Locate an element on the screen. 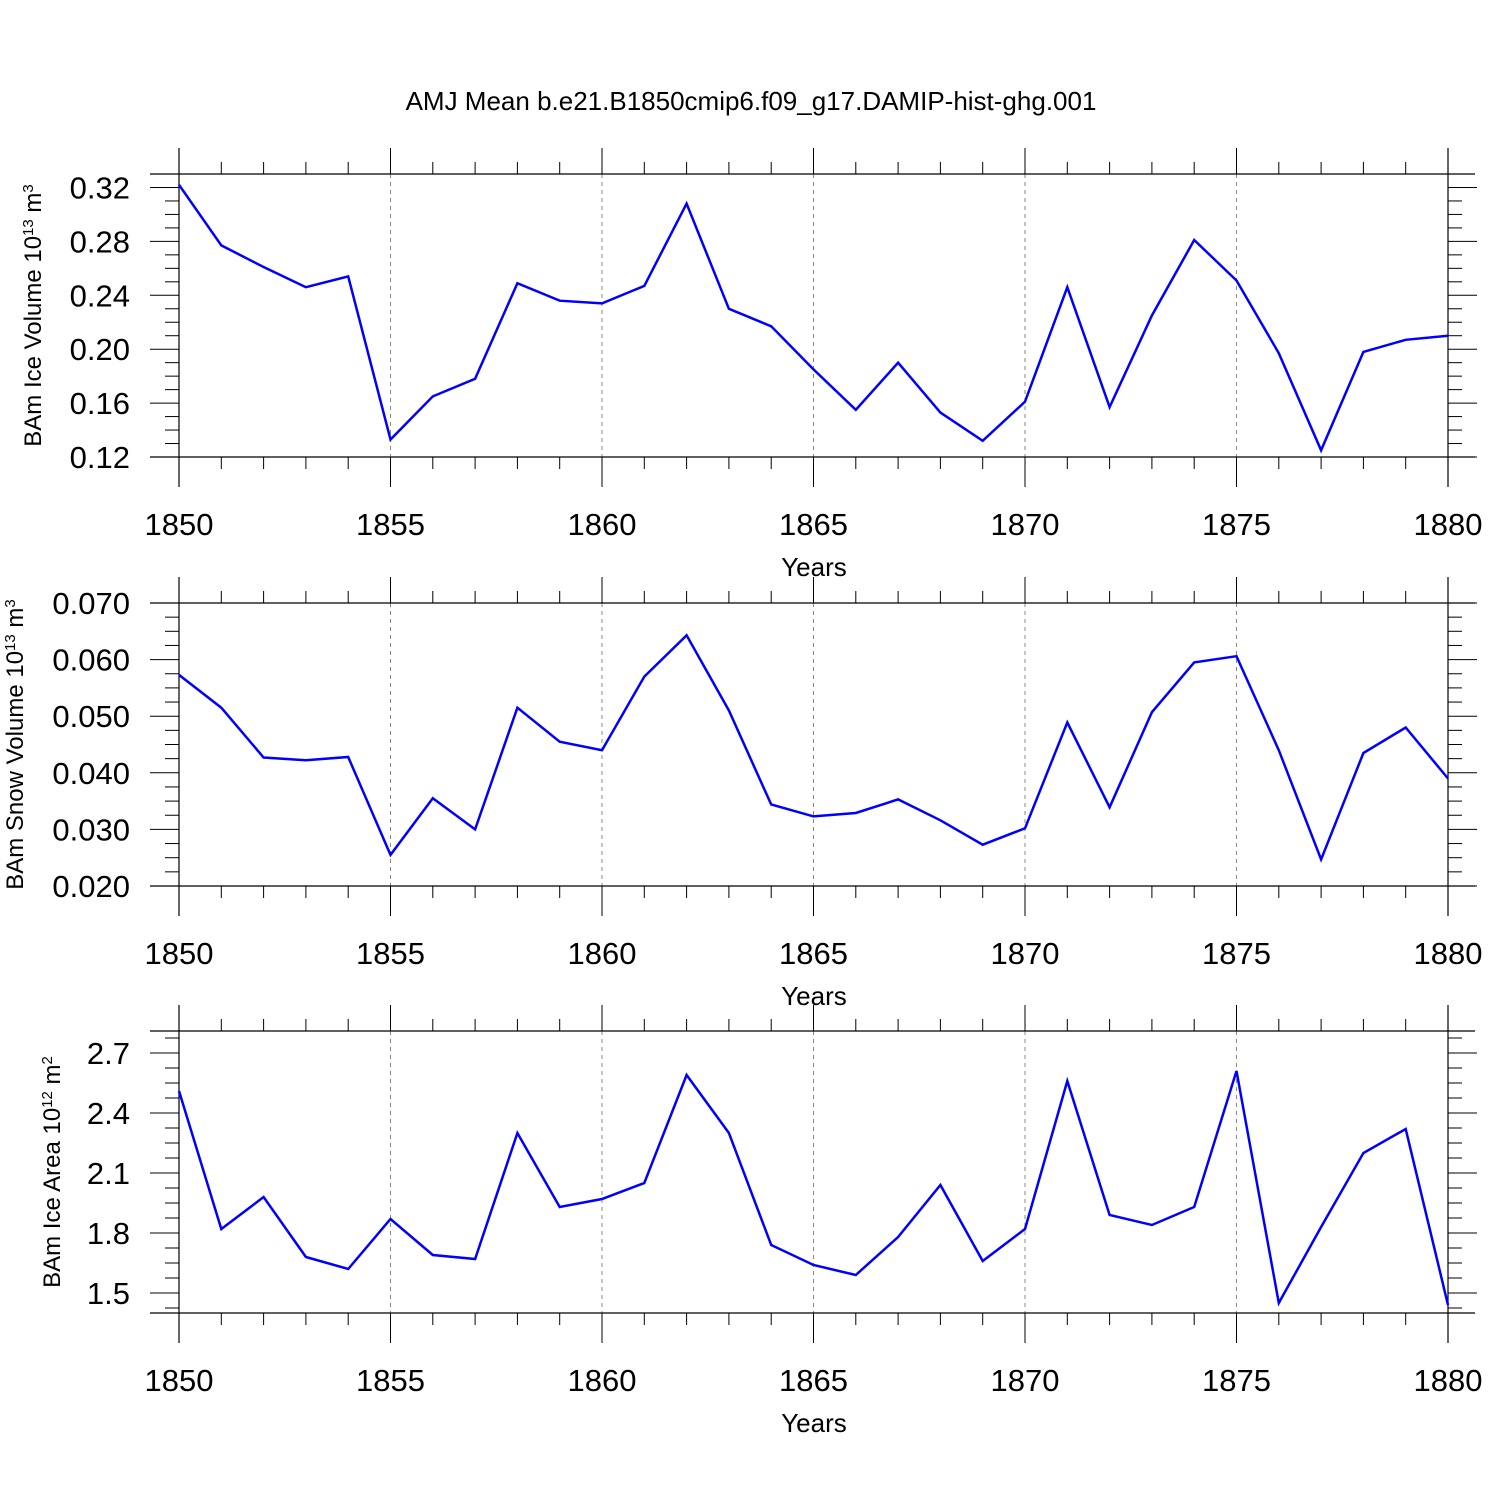  y-tick-label: 0.040 is located at coordinates (91, 773).